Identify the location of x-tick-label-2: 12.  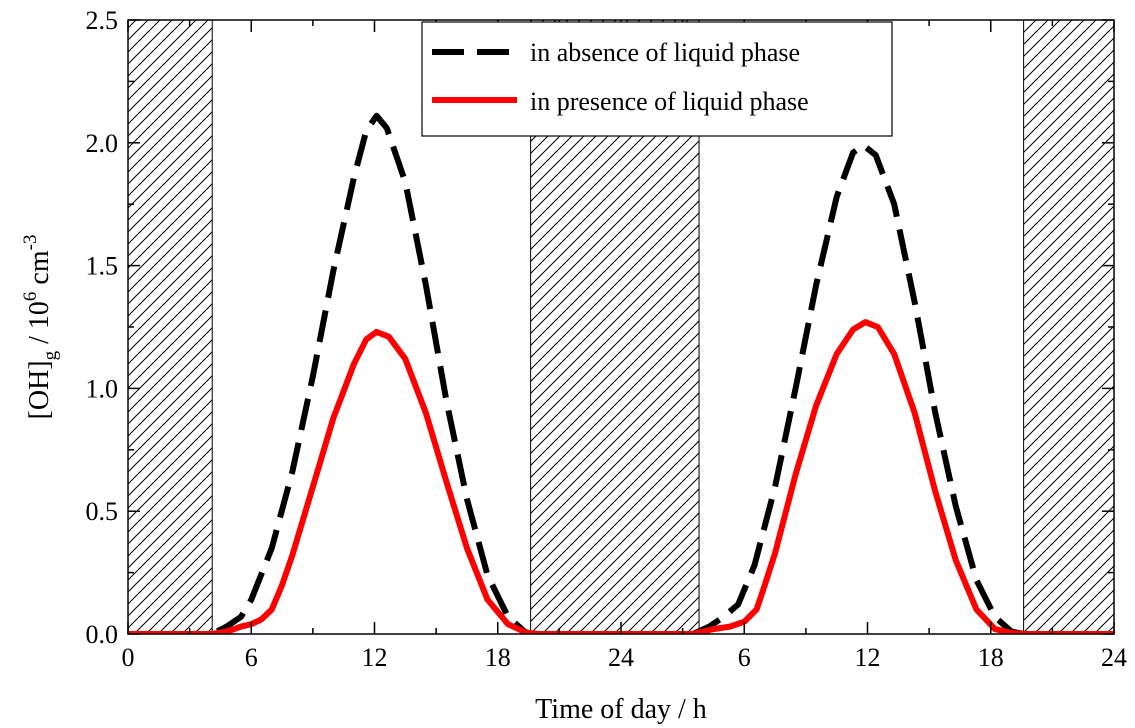
(375, 657).